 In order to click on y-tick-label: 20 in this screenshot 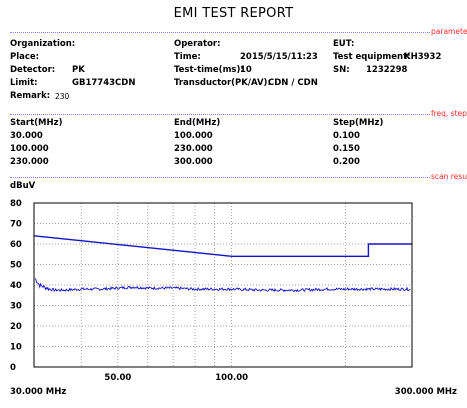, I will do `click(16, 327)`.